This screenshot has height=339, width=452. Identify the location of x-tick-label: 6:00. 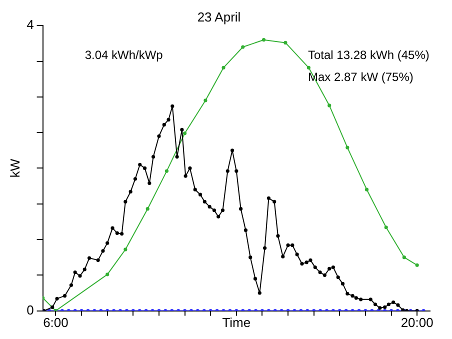
(55, 322).